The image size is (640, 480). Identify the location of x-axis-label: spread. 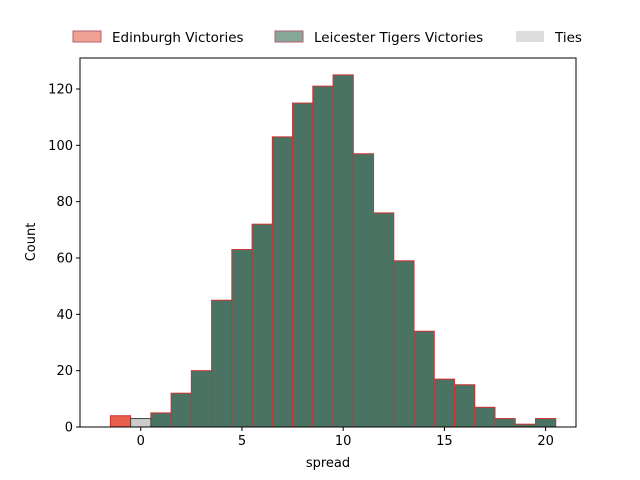
(328, 463).